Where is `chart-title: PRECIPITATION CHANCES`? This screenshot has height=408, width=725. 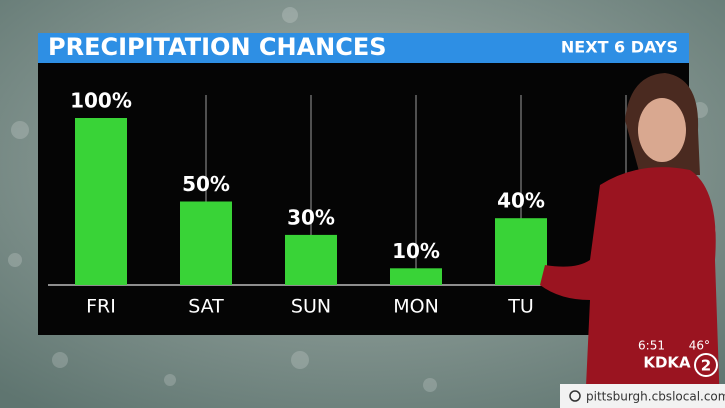
chart-title: PRECIPITATION CHANCES is located at coordinates (217, 47).